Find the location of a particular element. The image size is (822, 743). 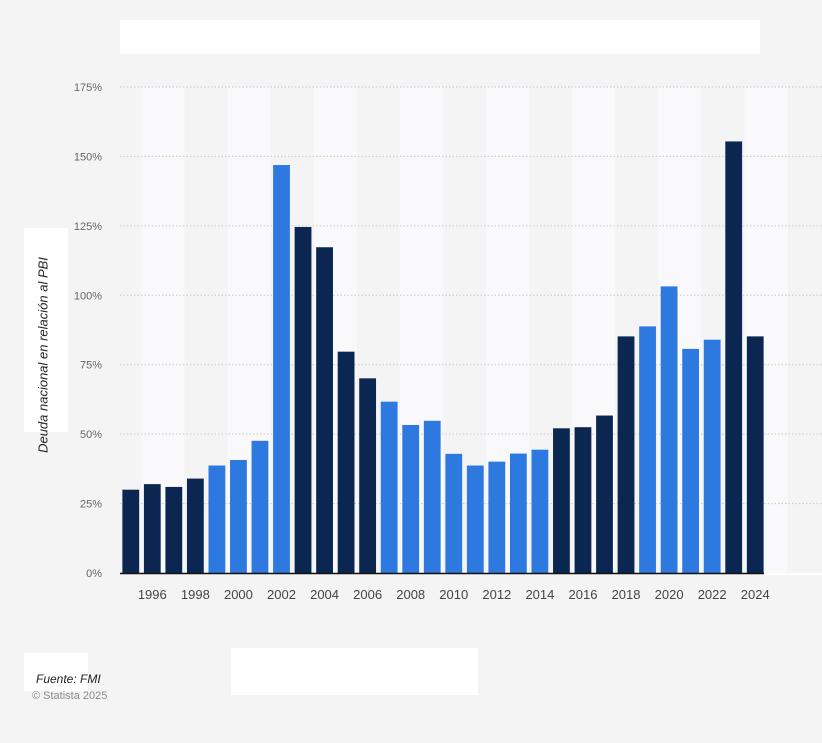

y-tick-label: 175% is located at coordinates (88, 88).